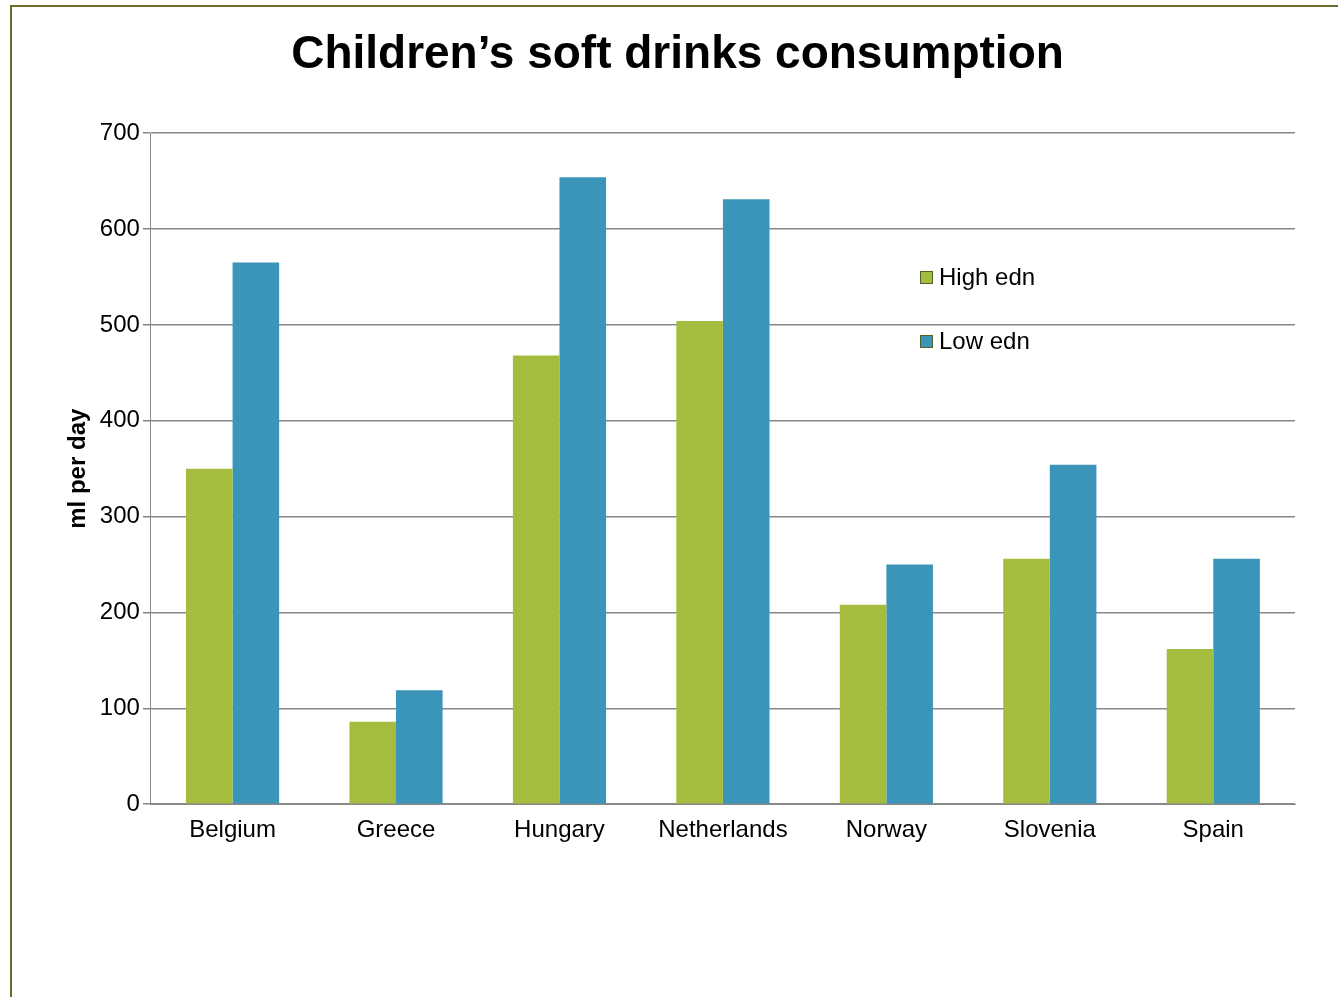  Describe the element at coordinates (559, 829) in the screenshot. I see `x-tick-label: Hungary` at that location.